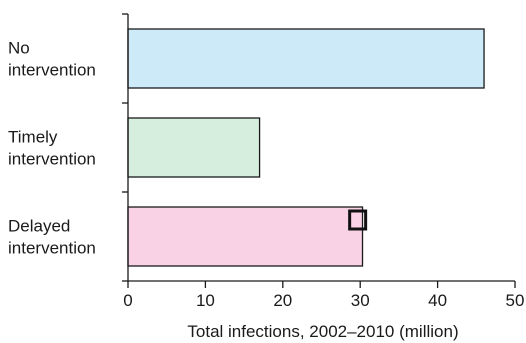 This screenshot has width=526, height=343. What do you see at coordinates (33, 137) in the screenshot?
I see `category-label-1-line-0: Timely` at bounding box center [33, 137].